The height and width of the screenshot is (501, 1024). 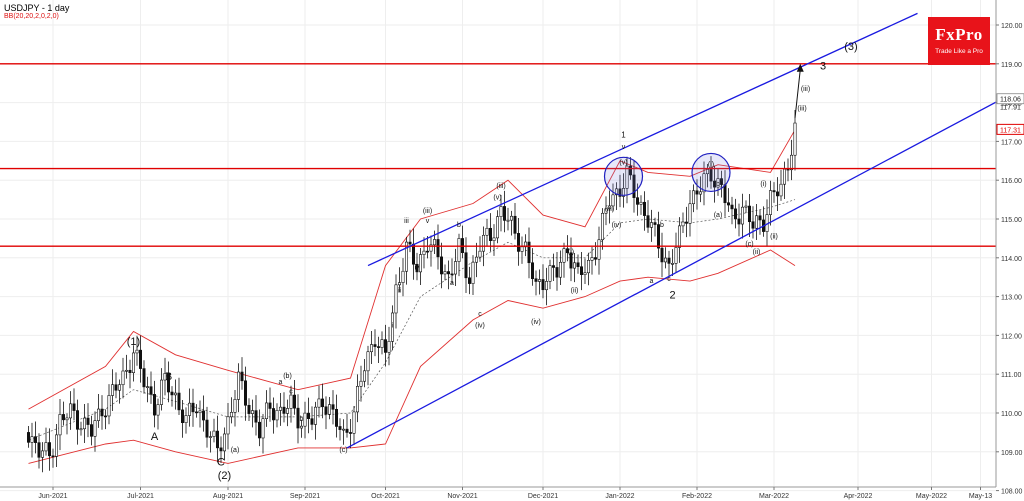 What do you see at coordinates (1010, 130) in the screenshot?
I see `price-tag: 117.31` at bounding box center [1010, 130].